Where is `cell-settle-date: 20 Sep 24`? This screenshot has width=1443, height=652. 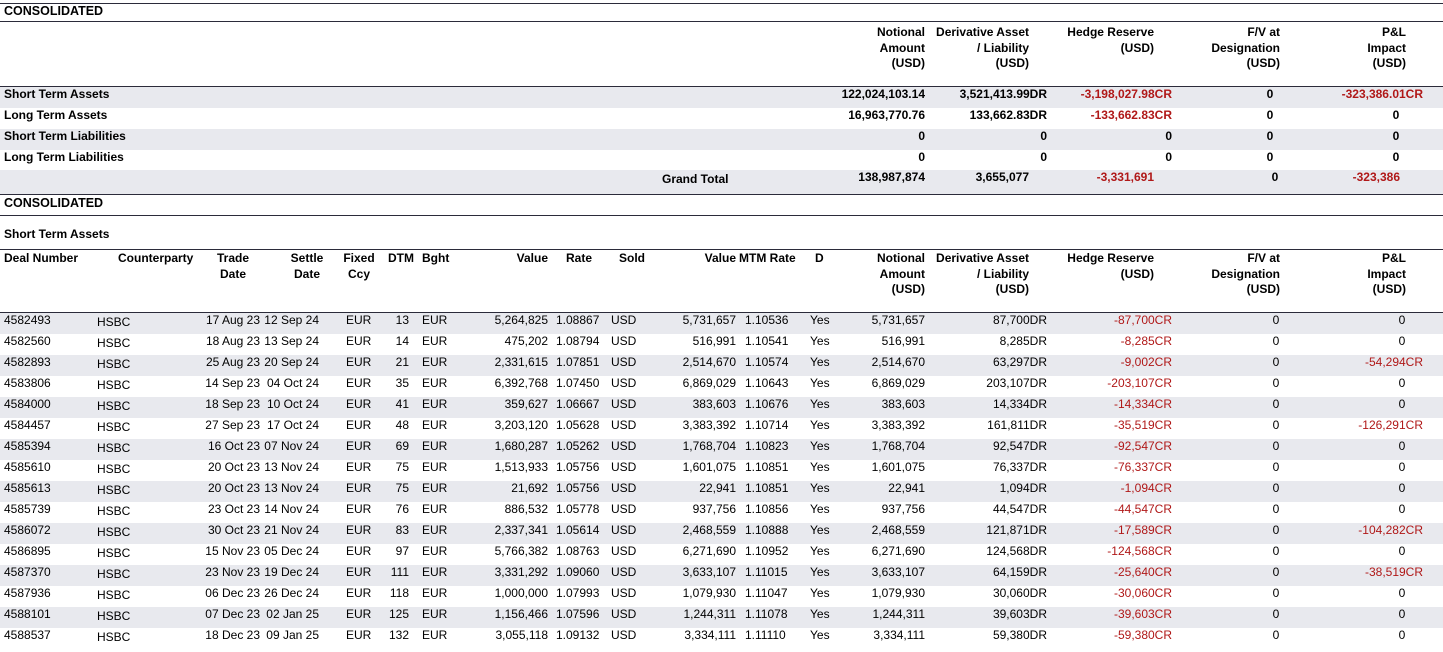
cell-settle-date: 20 Sep 24 is located at coordinates (291, 362).